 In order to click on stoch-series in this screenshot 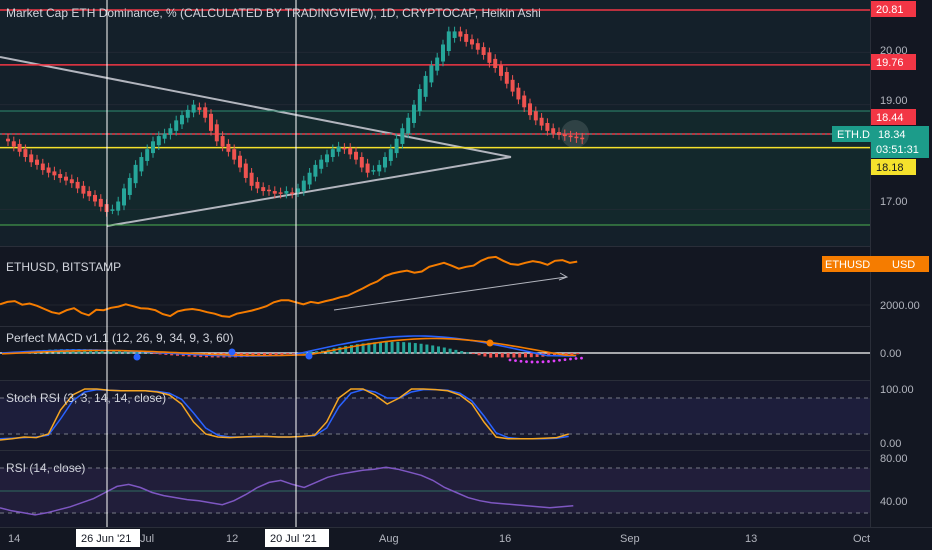, I will do `click(284, 414)`.